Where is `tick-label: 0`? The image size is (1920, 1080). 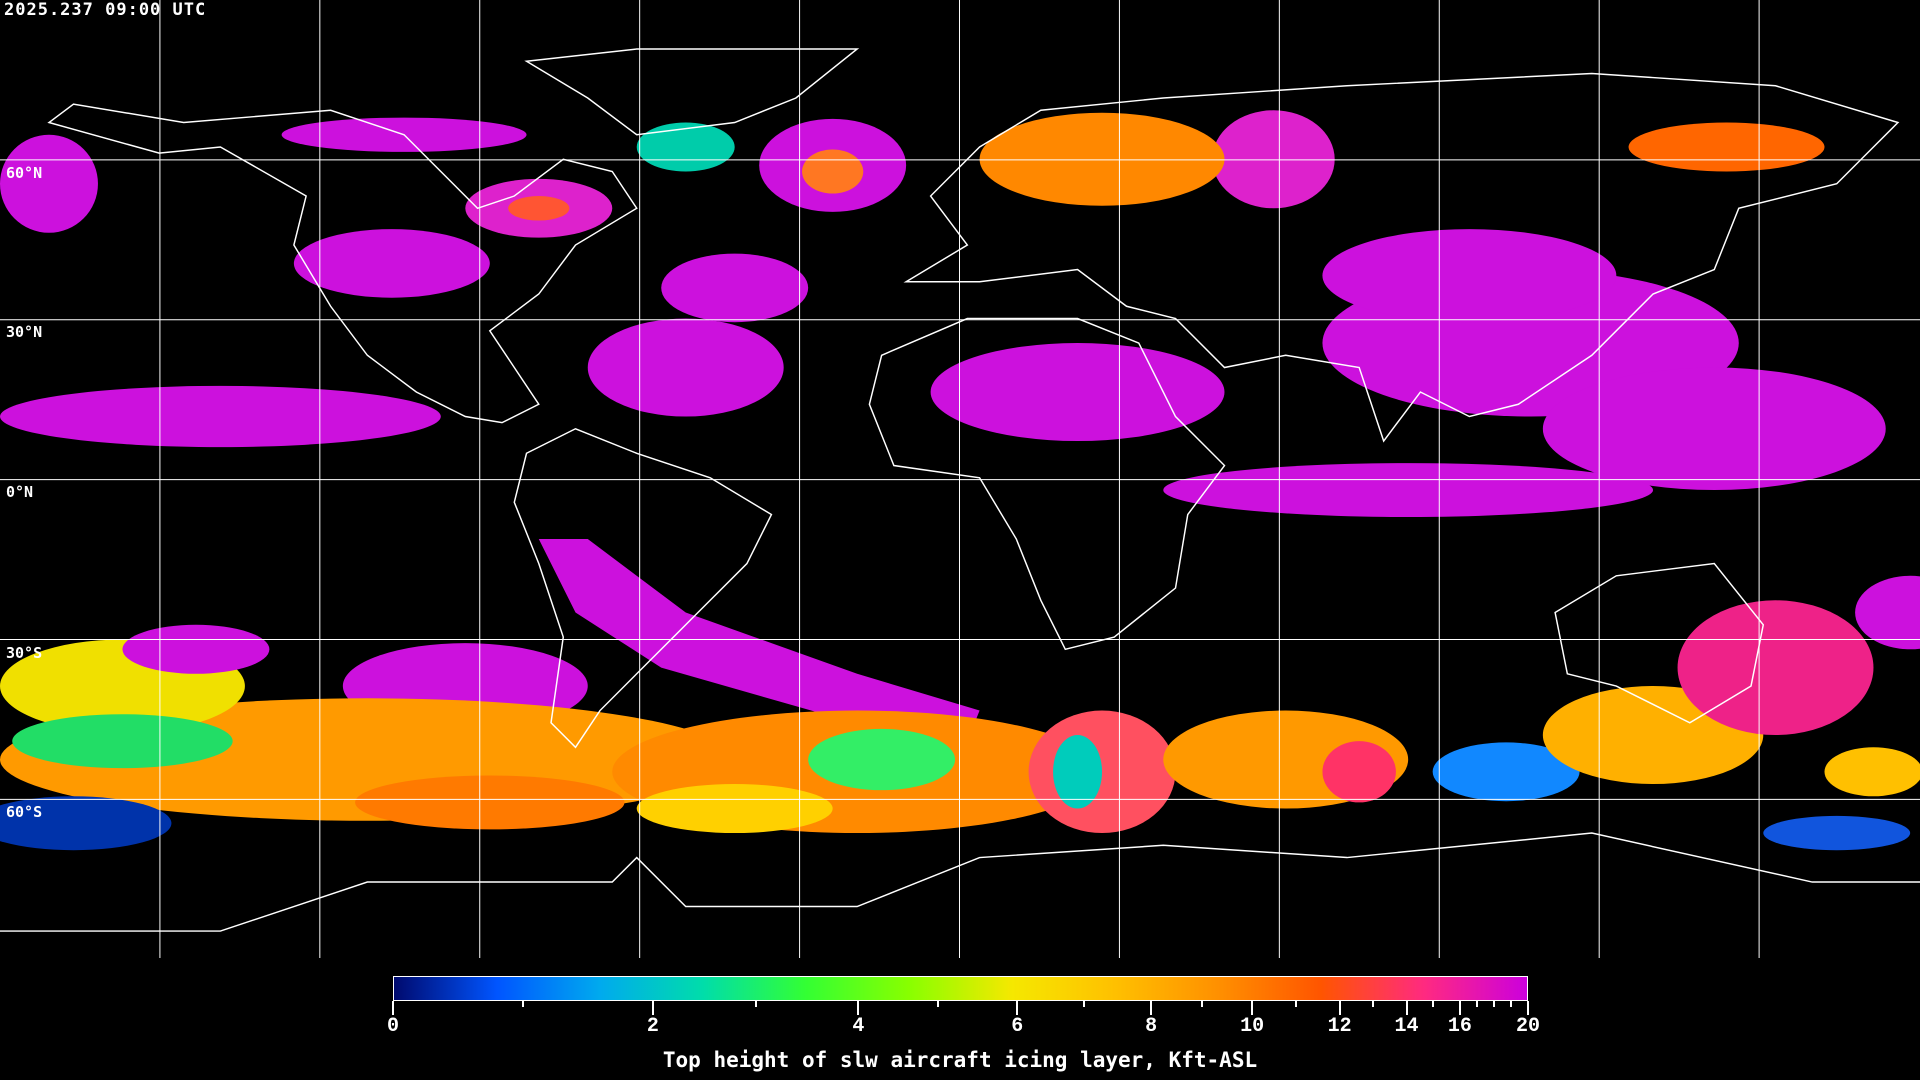 tick-label: 0 is located at coordinates (393, 1026).